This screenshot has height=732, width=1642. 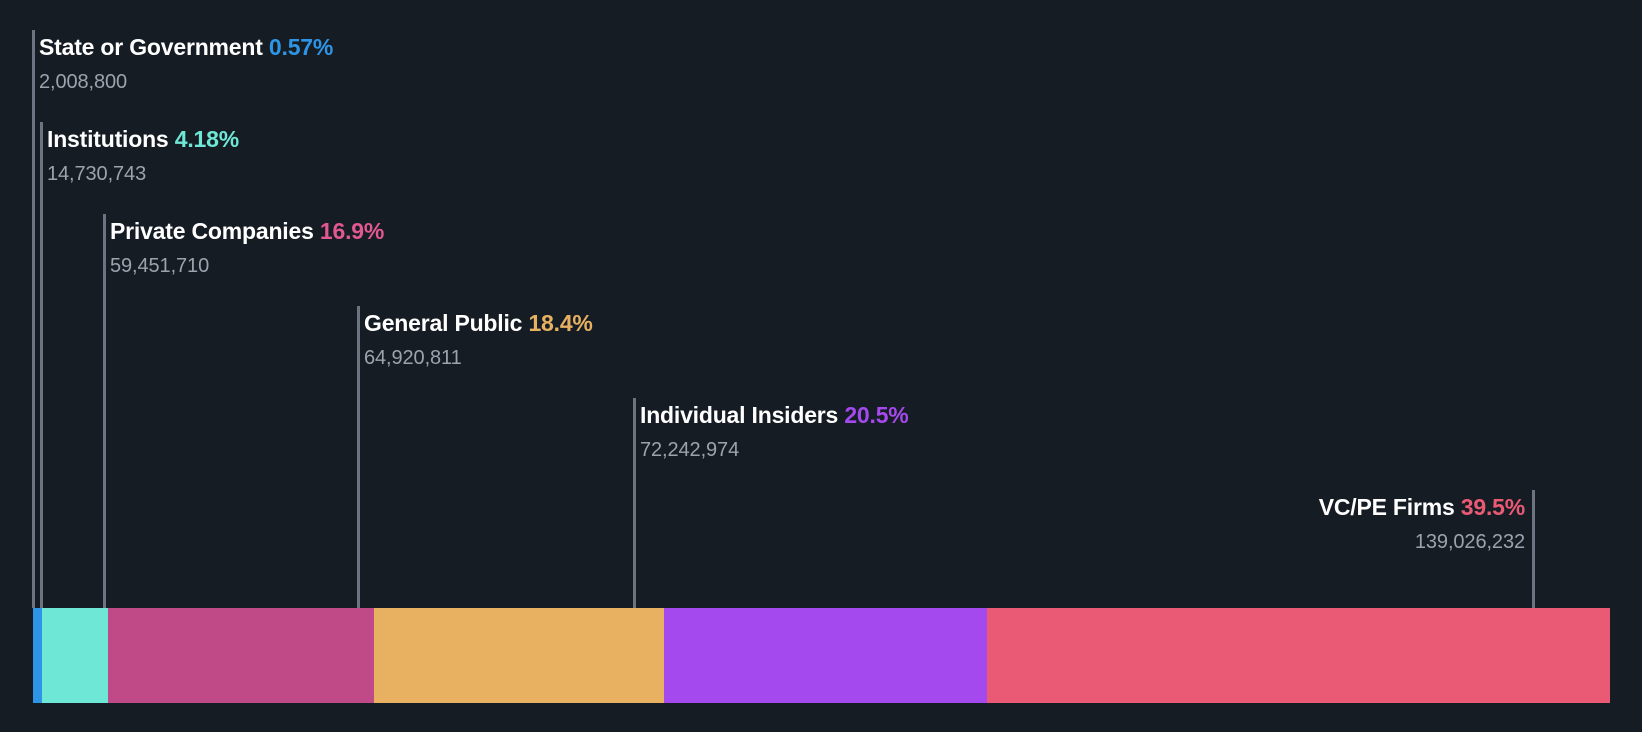 What do you see at coordinates (83, 82) in the screenshot?
I see `segment-value-state-or-government: 2,008,800` at bounding box center [83, 82].